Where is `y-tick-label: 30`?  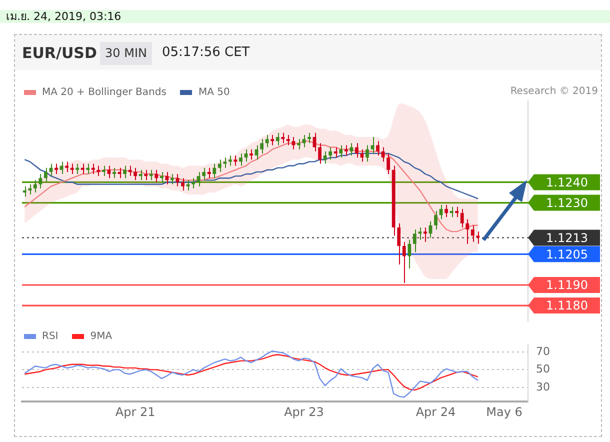
y-tick-label: 30 is located at coordinates (543, 387).